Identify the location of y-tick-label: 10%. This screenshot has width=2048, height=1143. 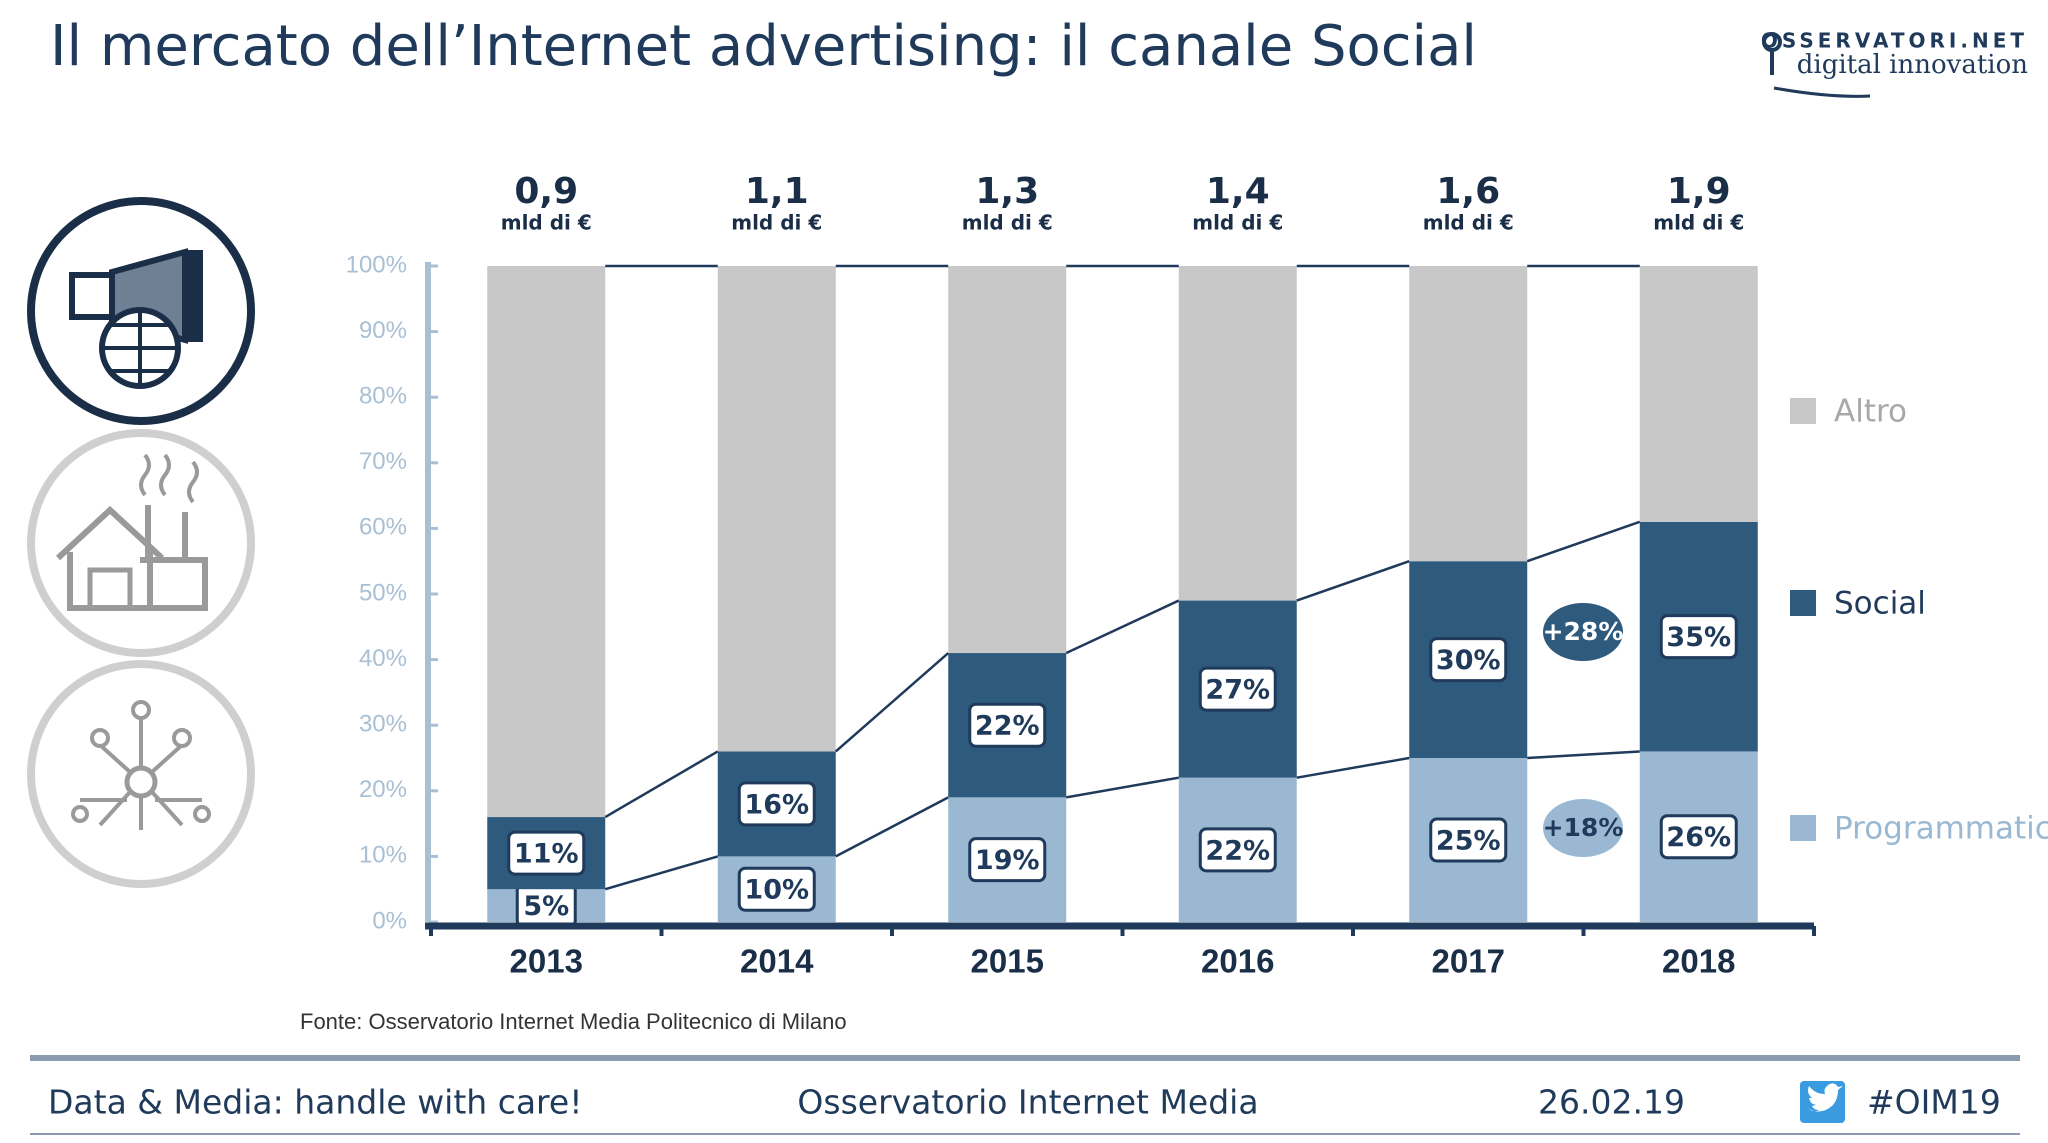
(383, 855).